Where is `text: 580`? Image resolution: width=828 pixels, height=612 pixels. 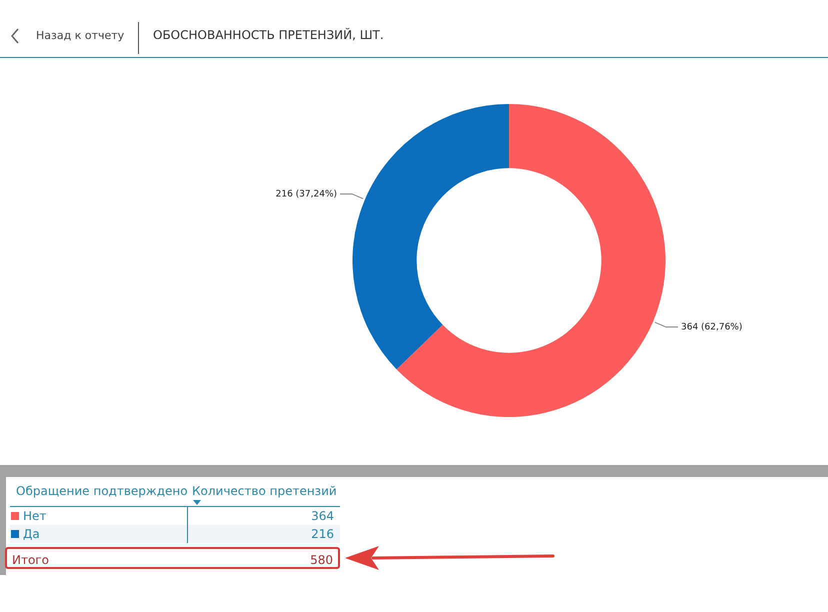 text: 580 is located at coordinates (321, 560).